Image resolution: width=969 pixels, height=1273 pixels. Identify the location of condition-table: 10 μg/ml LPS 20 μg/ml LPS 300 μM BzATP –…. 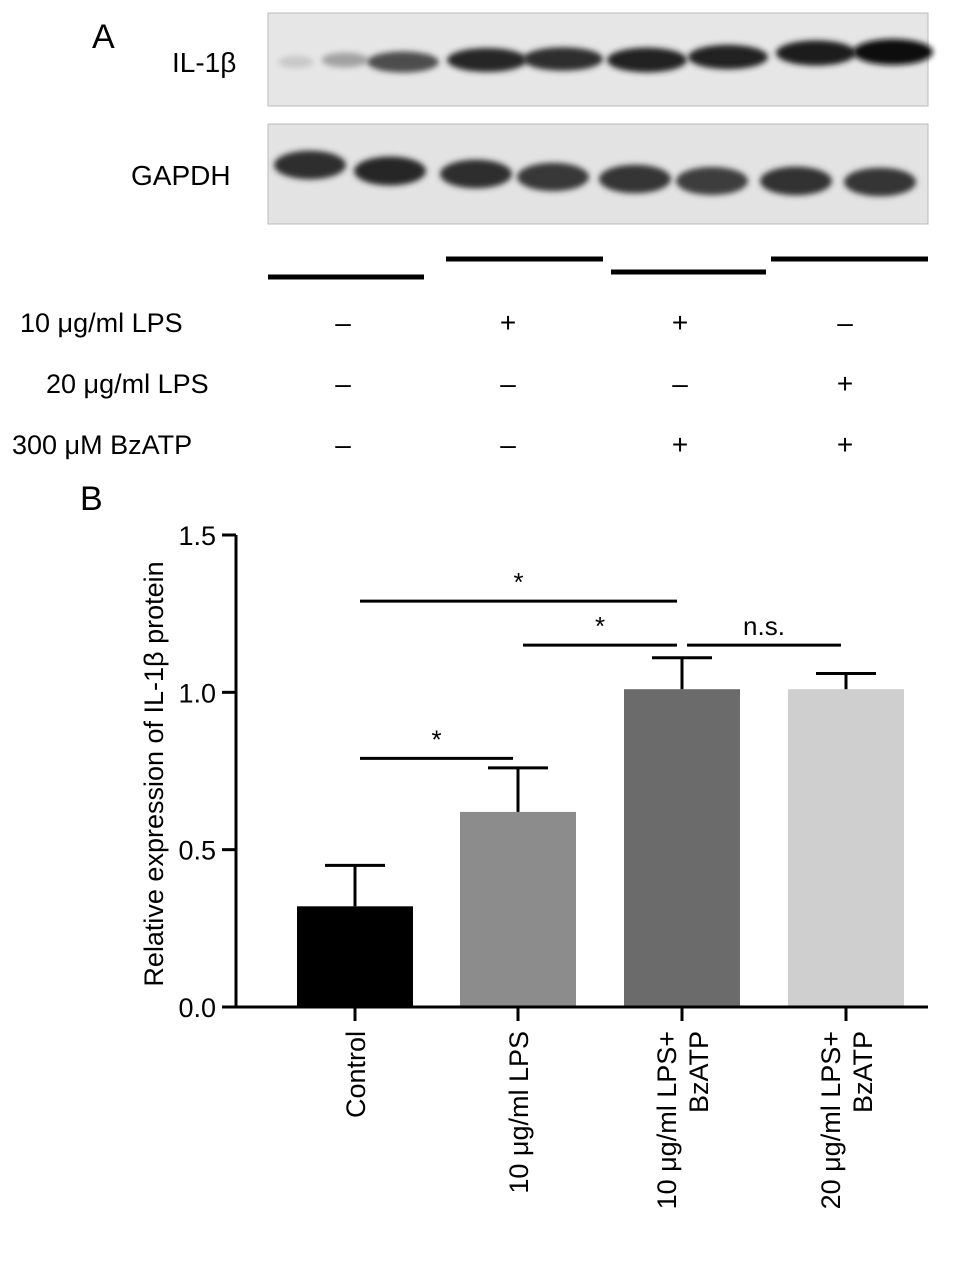
(432, 383).